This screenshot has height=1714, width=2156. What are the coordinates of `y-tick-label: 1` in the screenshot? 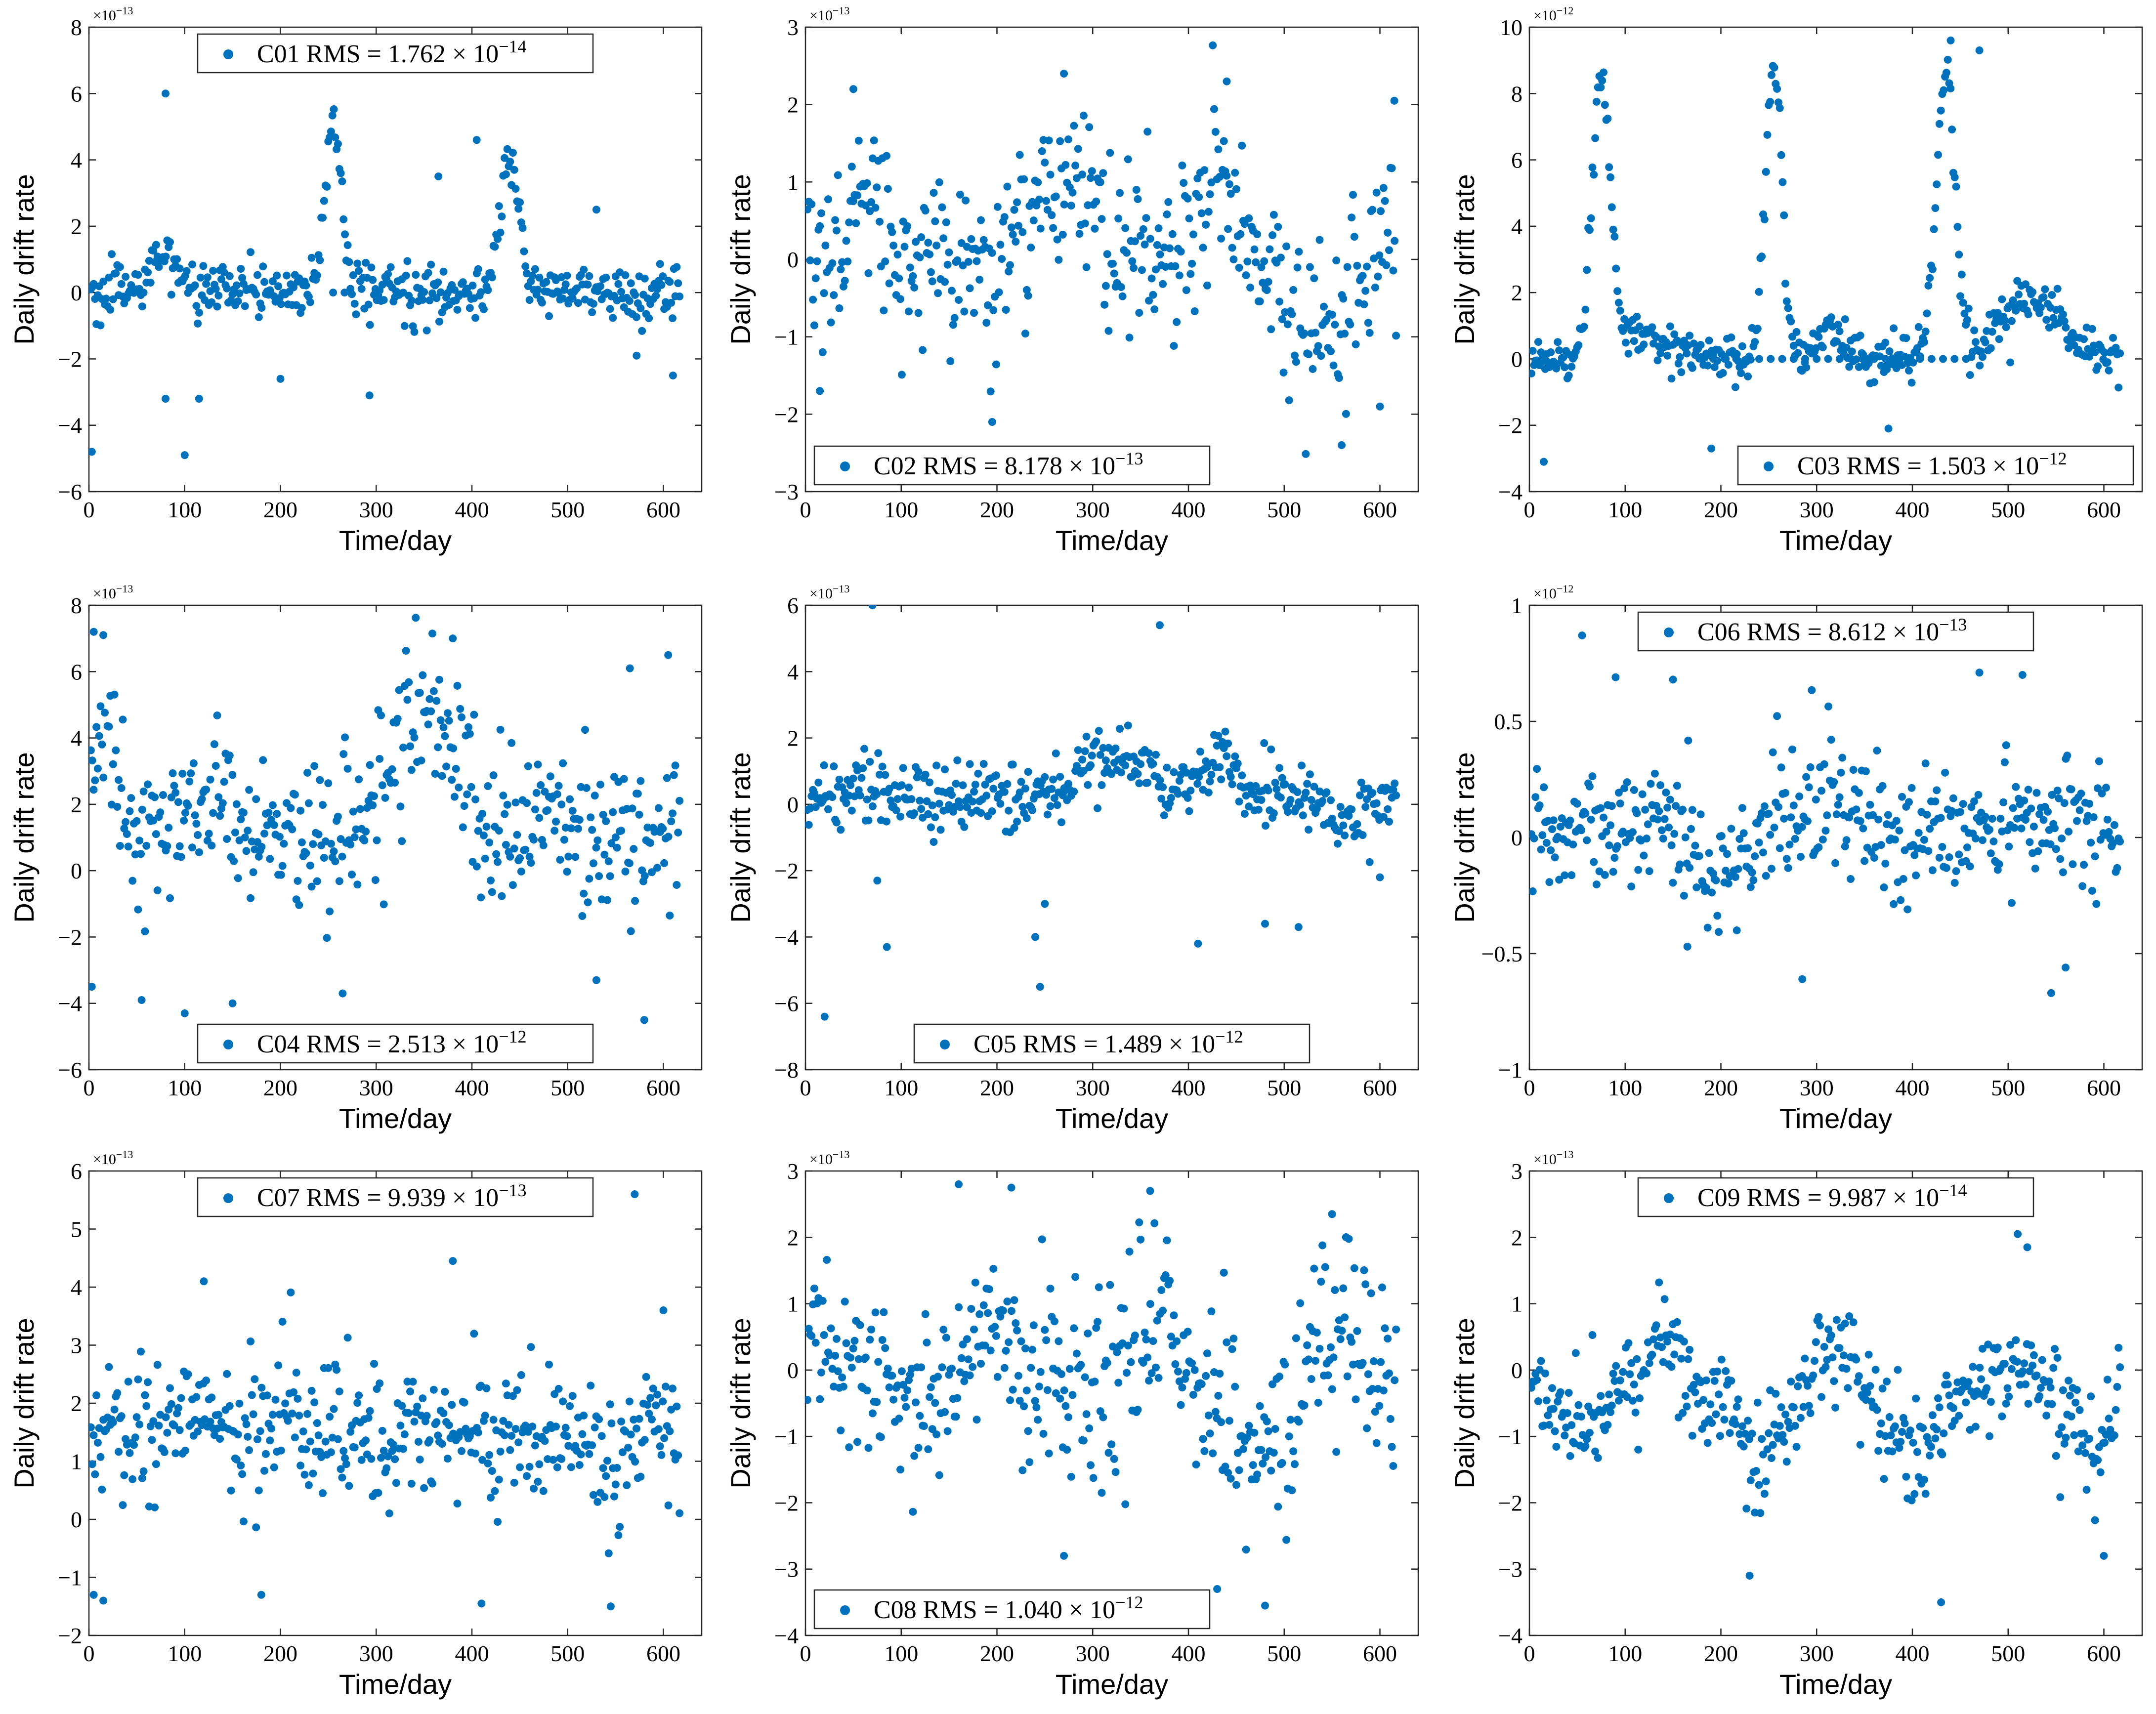 It's located at (76, 1461).